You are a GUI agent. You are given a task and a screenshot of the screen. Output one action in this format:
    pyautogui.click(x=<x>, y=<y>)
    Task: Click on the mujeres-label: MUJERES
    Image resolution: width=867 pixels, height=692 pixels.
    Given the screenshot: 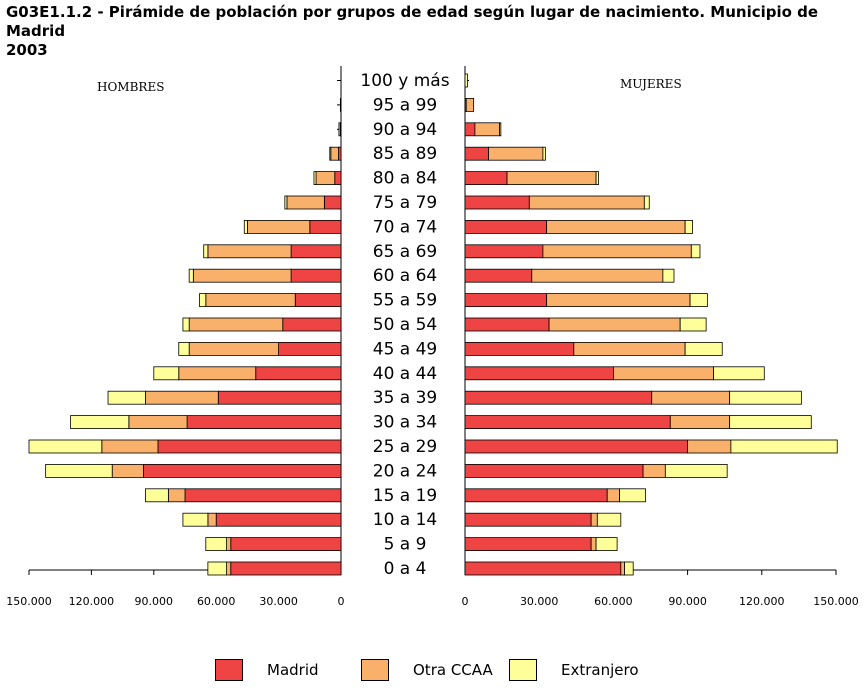 What is the action you would take?
    pyautogui.click(x=651, y=84)
    